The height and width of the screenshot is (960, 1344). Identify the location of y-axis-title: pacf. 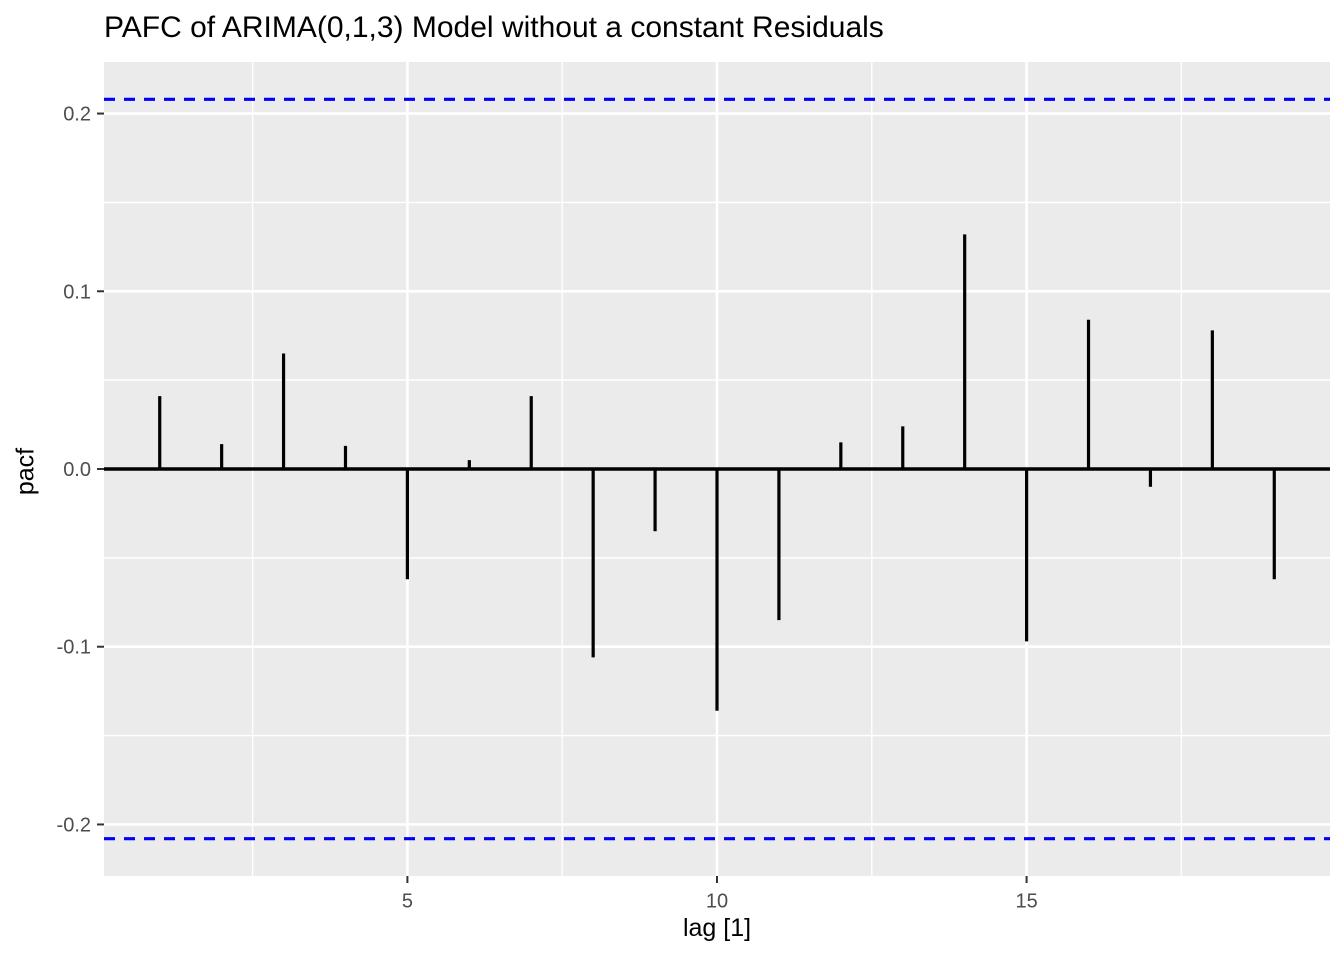
(25, 471).